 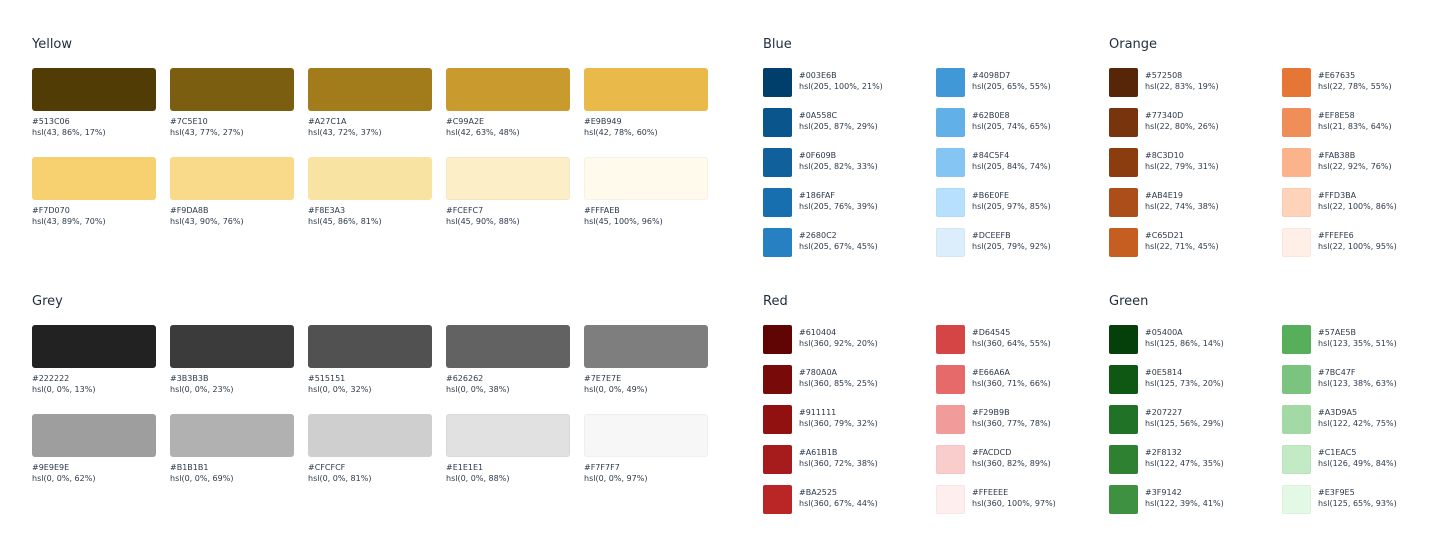 What do you see at coordinates (1011, 338) in the screenshot?
I see `color-label: #D64545 hsl(360, 64%, 55%)` at bounding box center [1011, 338].